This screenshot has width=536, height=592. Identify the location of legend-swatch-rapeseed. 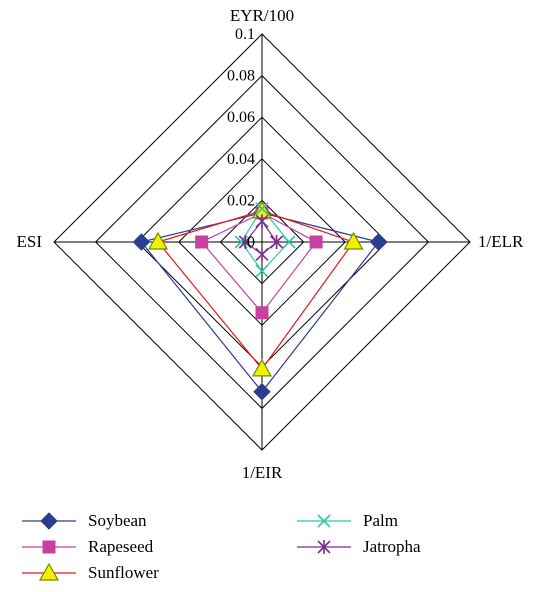
(49, 547).